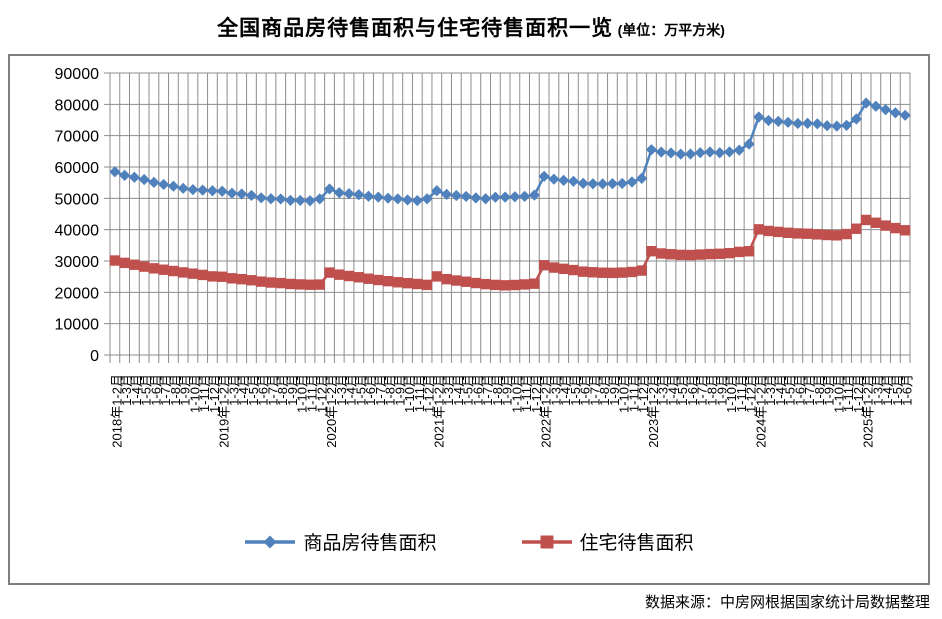  I want to click on y-tick-label: 80000, so click(77, 105).